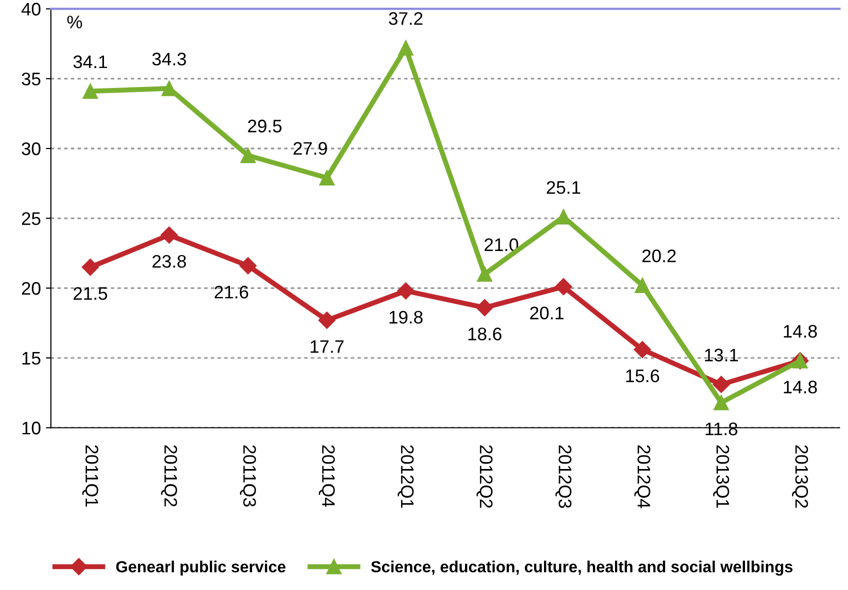 The image size is (848, 590). Describe the element at coordinates (563, 476) in the screenshot. I see `x-tick-label: 2012Q3` at that location.